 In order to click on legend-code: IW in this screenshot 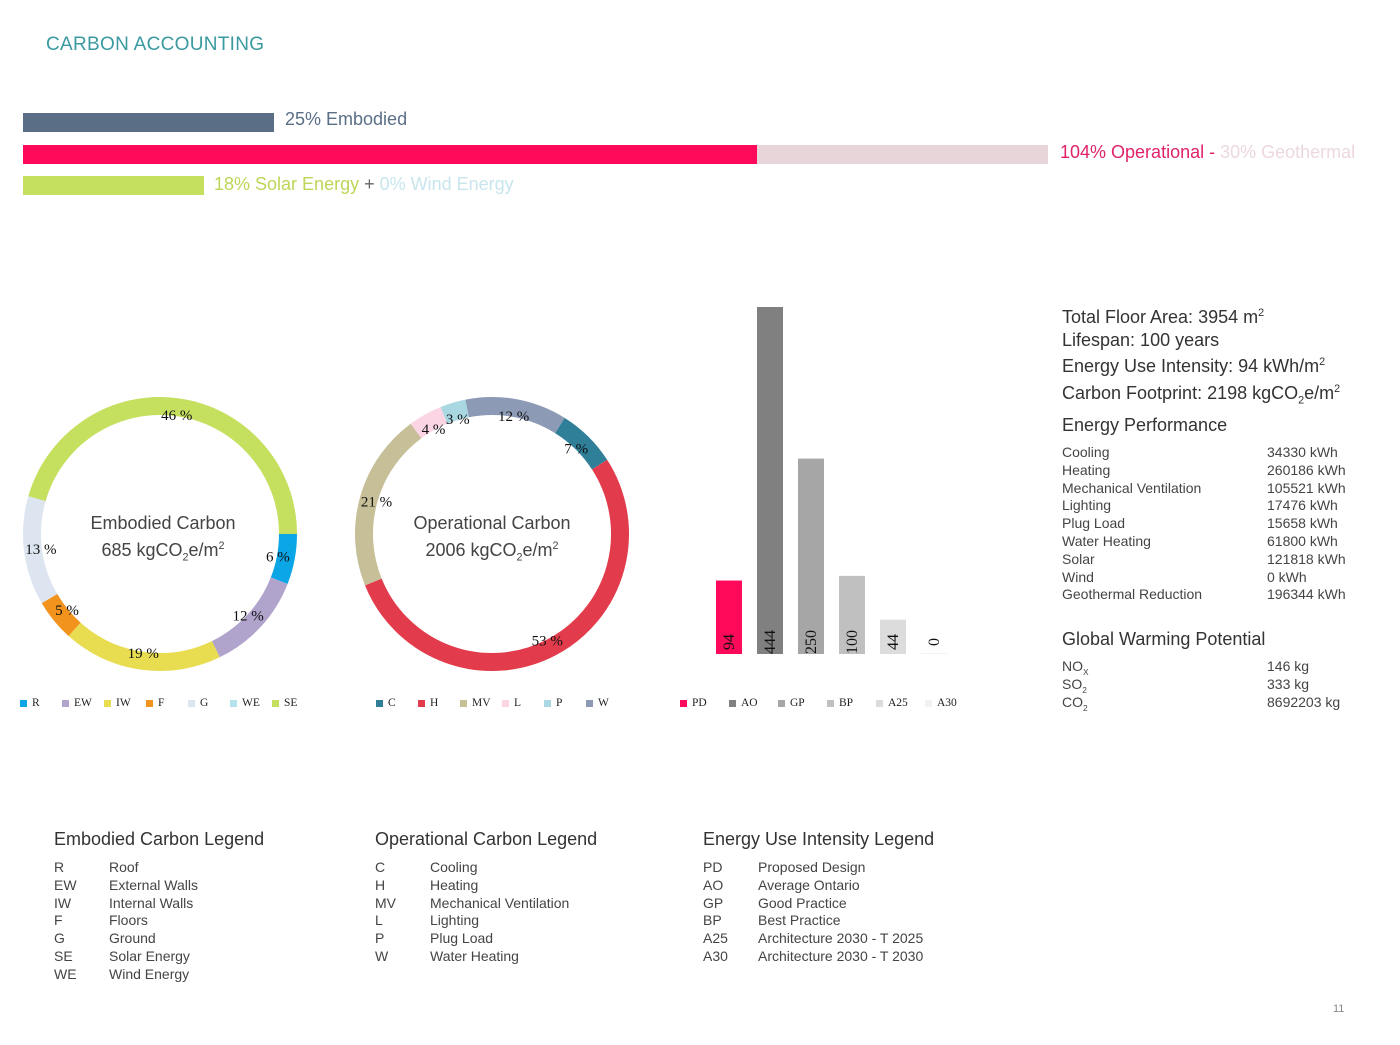, I will do `click(63, 902)`.